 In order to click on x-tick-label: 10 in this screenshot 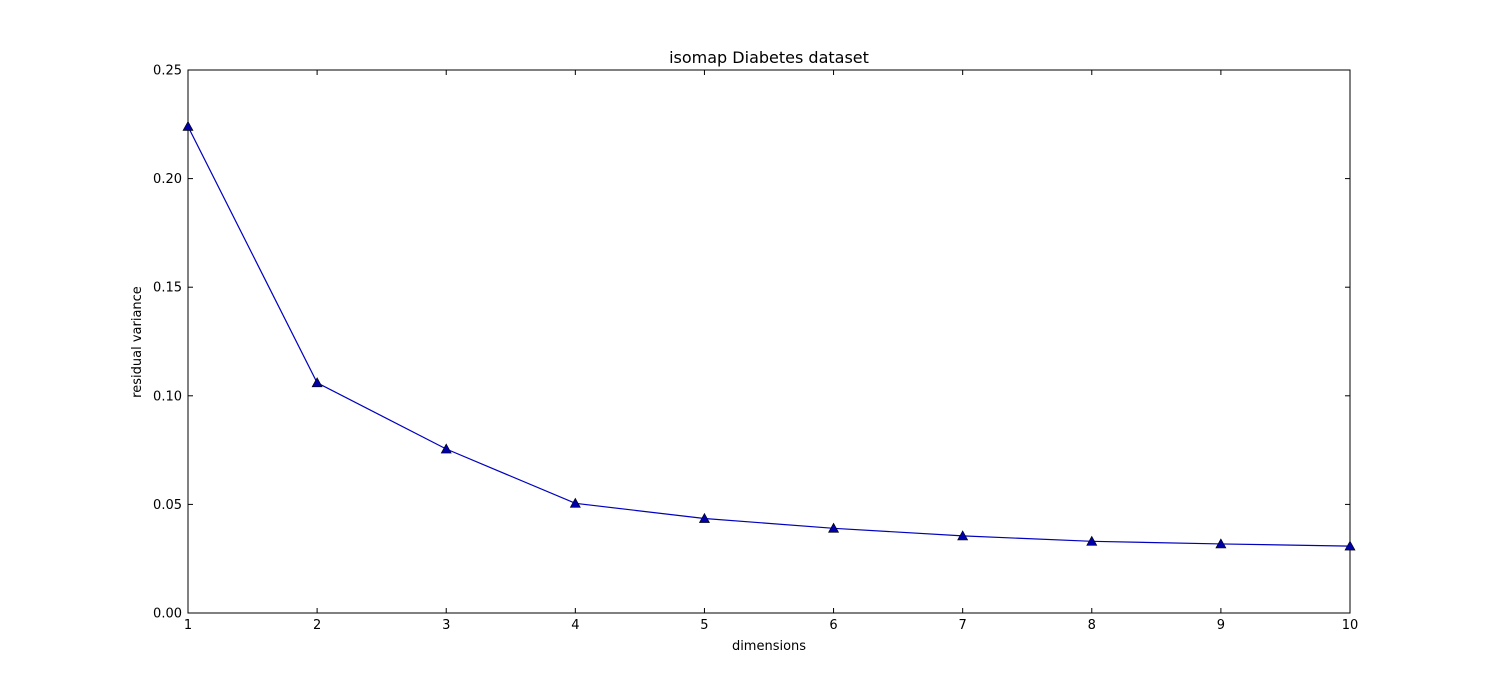, I will do `click(1350, 625)`.